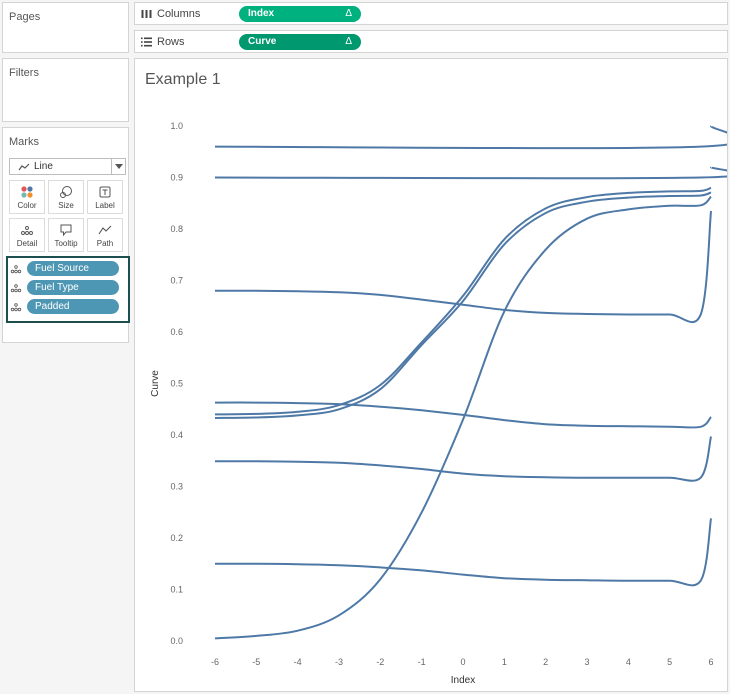  I want to click on pages-title: Pages, so click(25, 17).